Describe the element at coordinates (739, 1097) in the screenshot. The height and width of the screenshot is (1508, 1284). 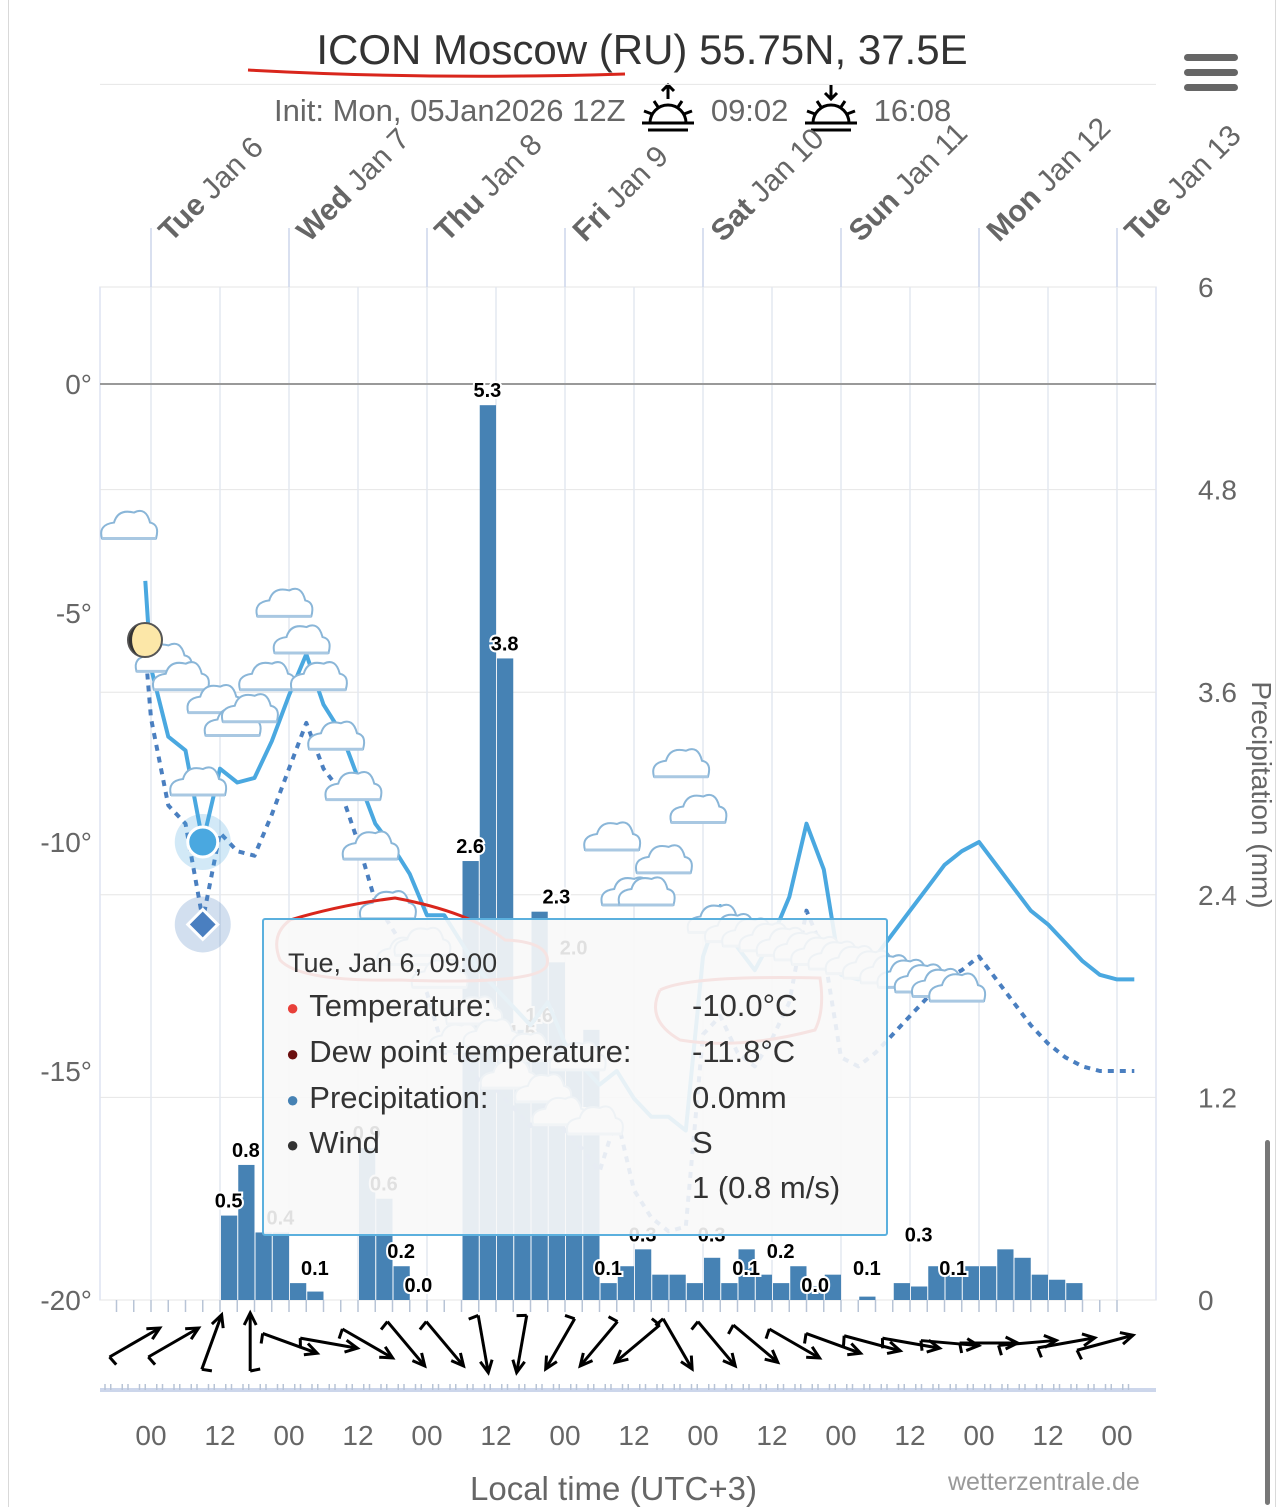
I see `tooltip-precip-value: 0.0mm` at that location.